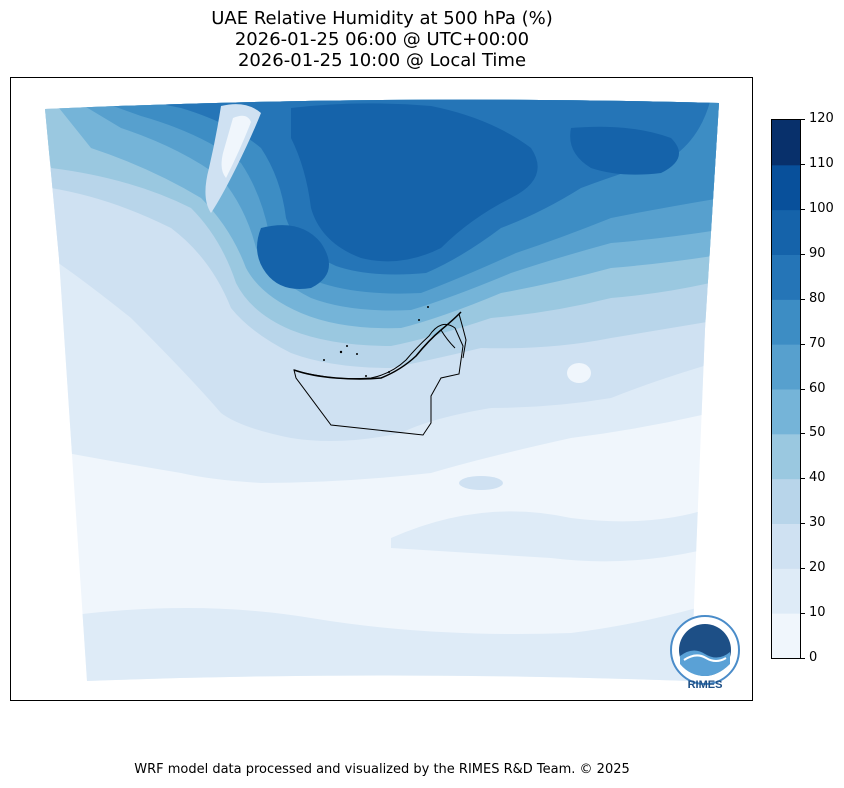 Image resolution: width=844 pixels, height=788 pixels. I want to click on colorbar-ticks: 0 10 20 30 40 50 60 70 80 90 100 110 120, so click(822, 388).